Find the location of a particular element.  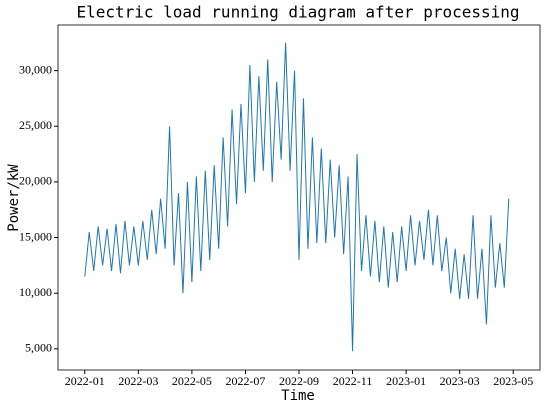

x-tick-label: 2023-05 is located at coordinates (513, 381).